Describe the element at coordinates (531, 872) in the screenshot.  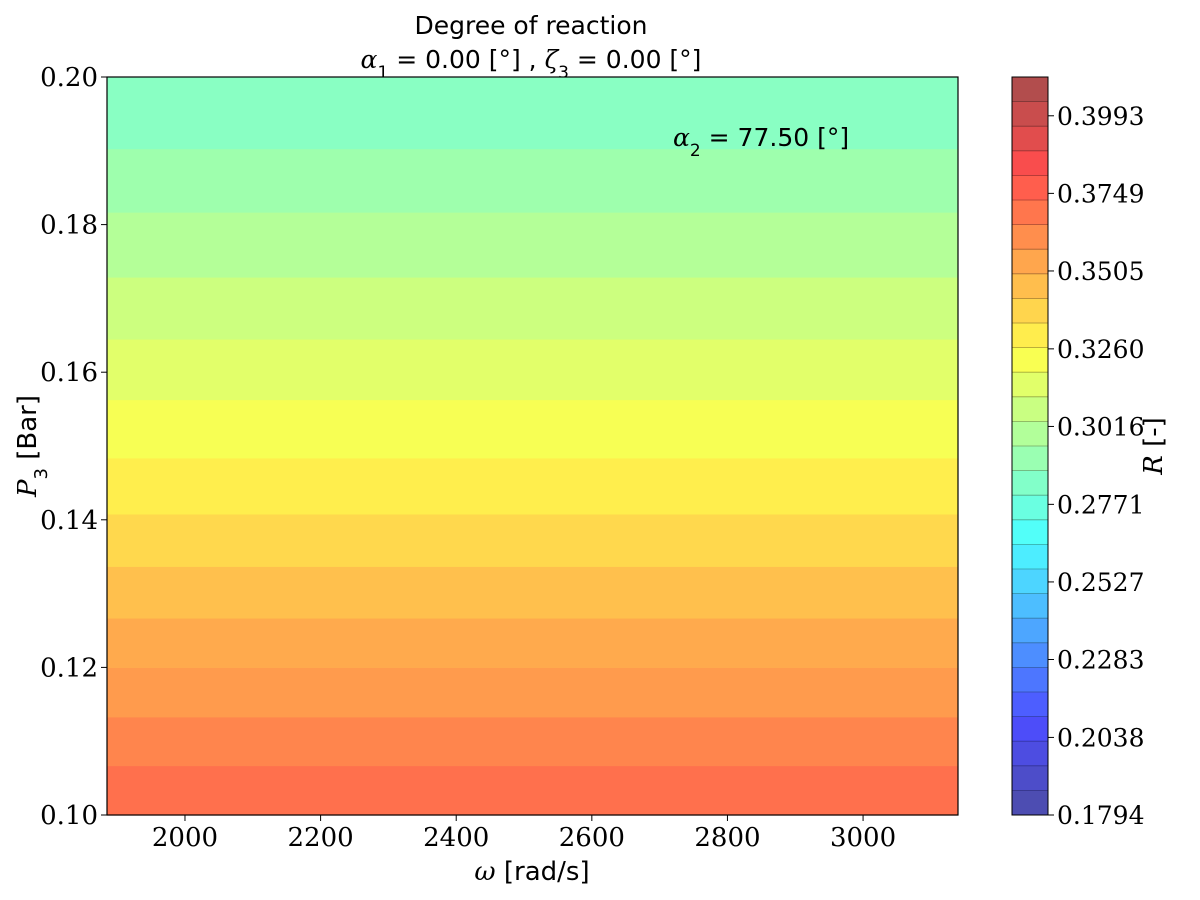
I see `x-axis-label: ω [rad/s]` at that location.